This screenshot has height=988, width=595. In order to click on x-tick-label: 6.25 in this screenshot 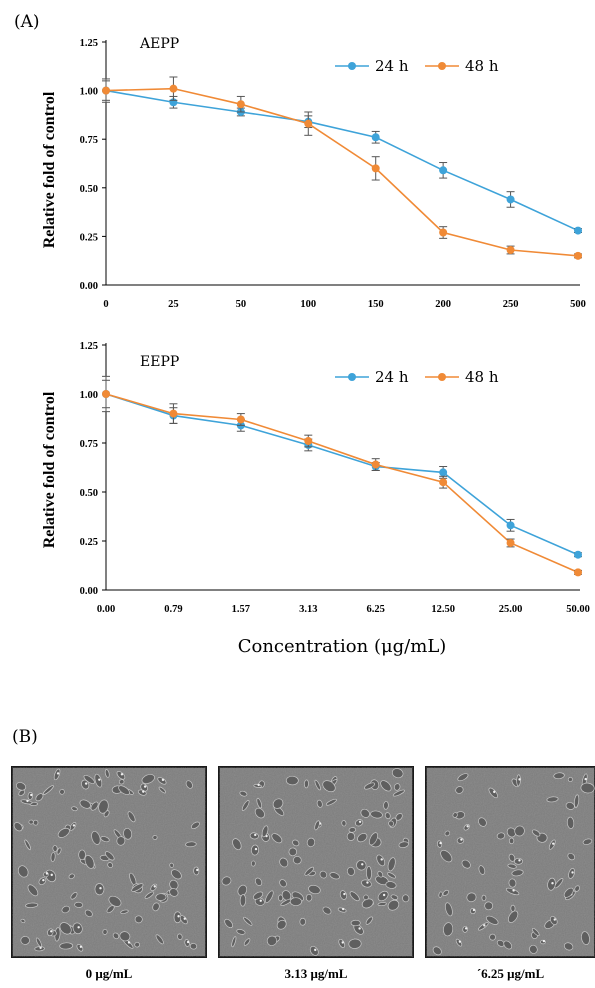, I will do `click(376, 609)`.